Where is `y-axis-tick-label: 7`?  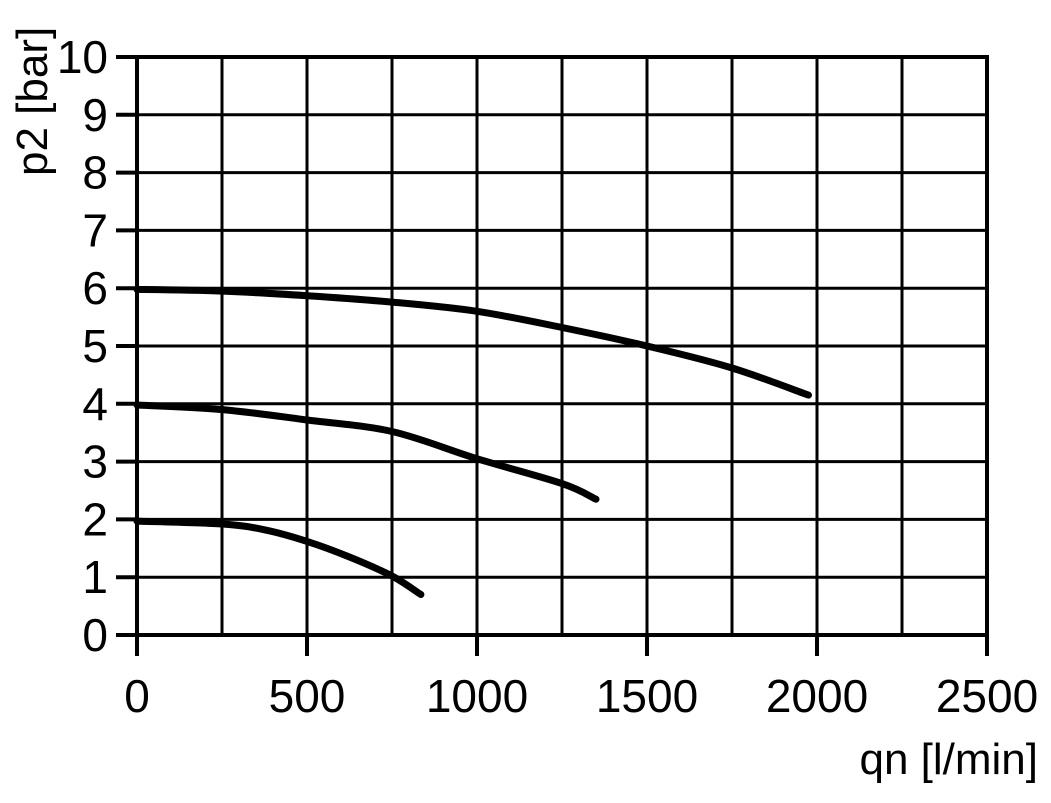 y-axis-tick-label: 7 is located at coordinates (95, 230).